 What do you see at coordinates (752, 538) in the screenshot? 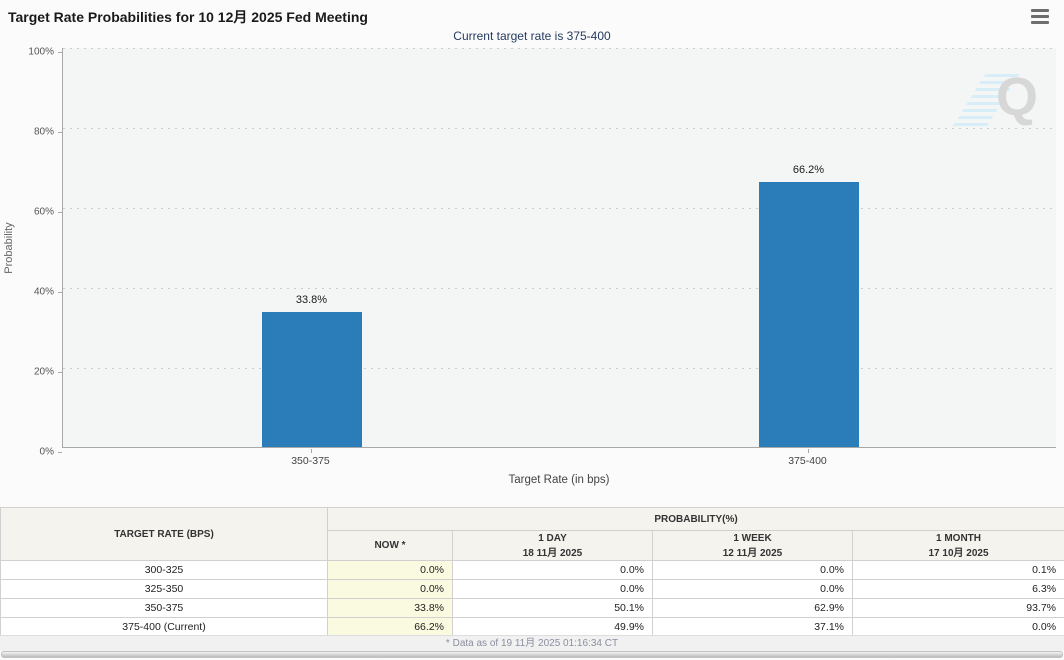
I see `col-header-line1: 1 WEEK` at bounding box center [752, 538].